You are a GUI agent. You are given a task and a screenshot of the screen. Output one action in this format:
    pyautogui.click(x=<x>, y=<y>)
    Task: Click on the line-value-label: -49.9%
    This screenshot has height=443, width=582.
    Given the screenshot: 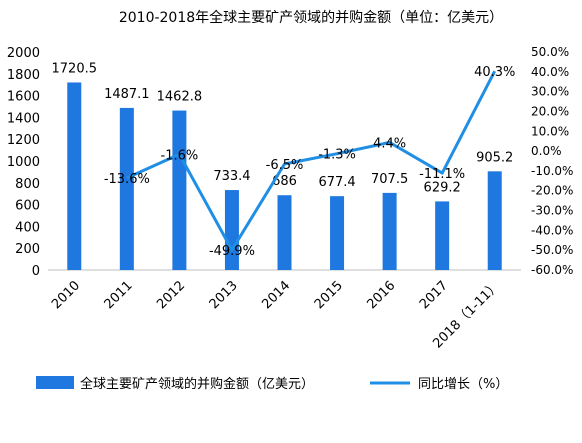 What is the action you would take?
    pyautogui.click(x=232, y=251)
    